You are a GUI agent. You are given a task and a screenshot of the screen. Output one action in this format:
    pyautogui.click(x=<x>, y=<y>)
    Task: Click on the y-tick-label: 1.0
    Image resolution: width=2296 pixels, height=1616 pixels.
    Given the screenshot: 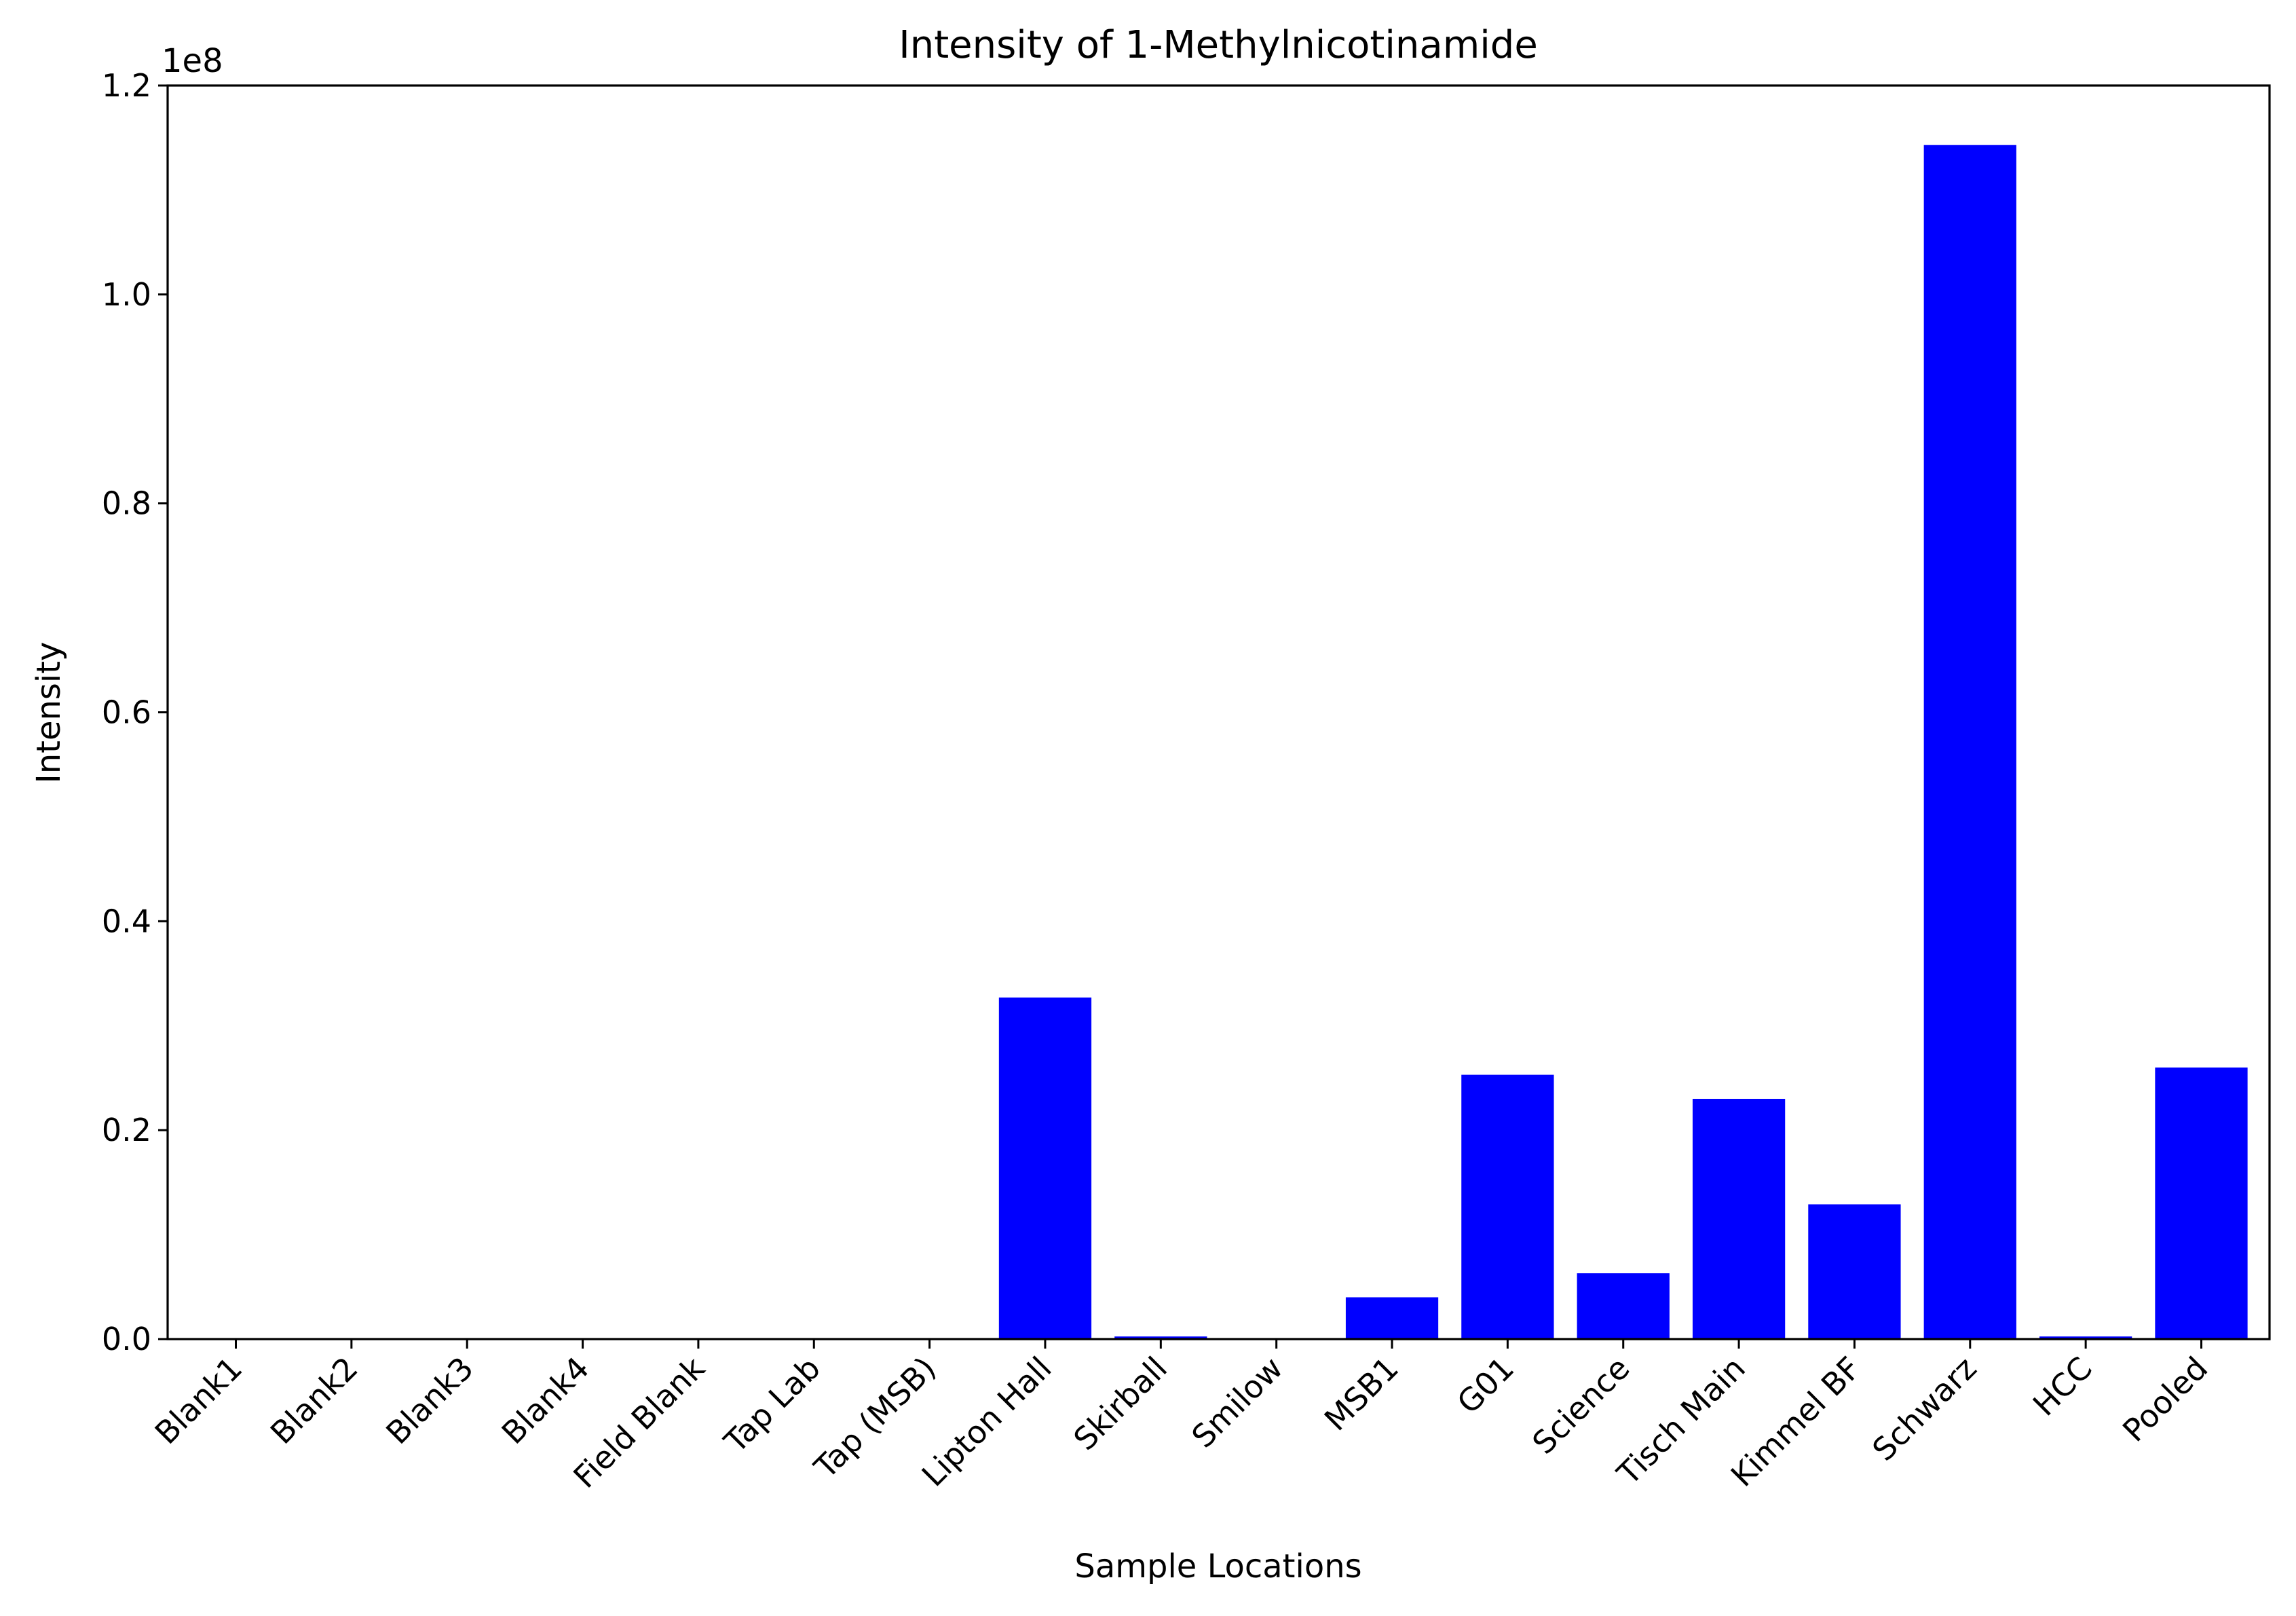 What is the action you would take?
    pyautogui.click(x=126, y=294)
    